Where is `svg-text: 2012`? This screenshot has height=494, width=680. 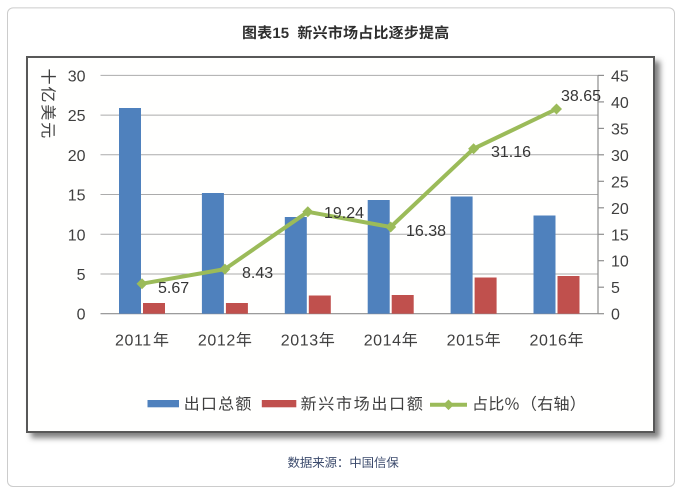
svg-text: 2012 is located at coordinates (217, 341).